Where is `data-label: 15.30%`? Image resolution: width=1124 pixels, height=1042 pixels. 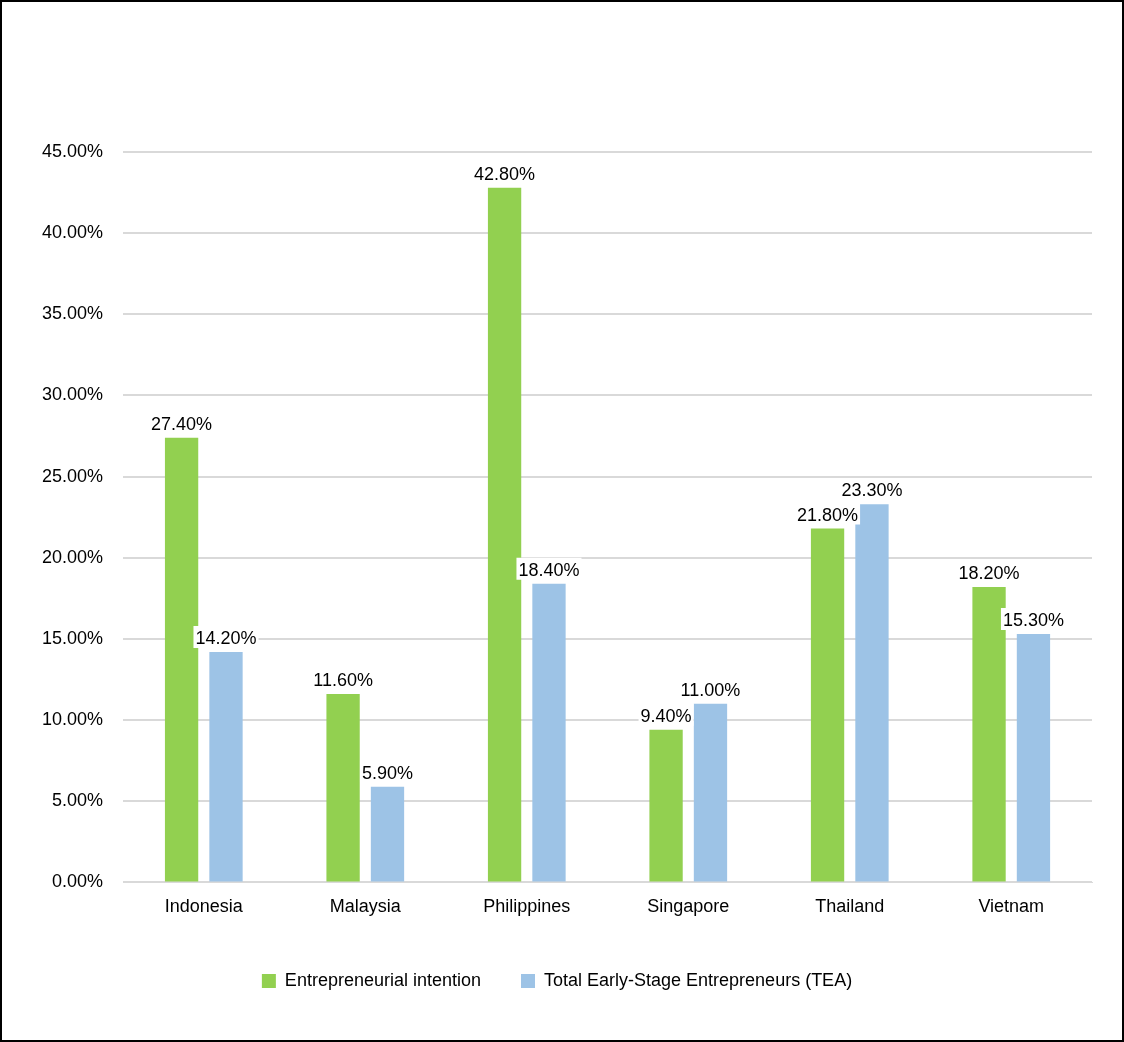 data-label: 15.30% is located at coordinates (1033, 620).